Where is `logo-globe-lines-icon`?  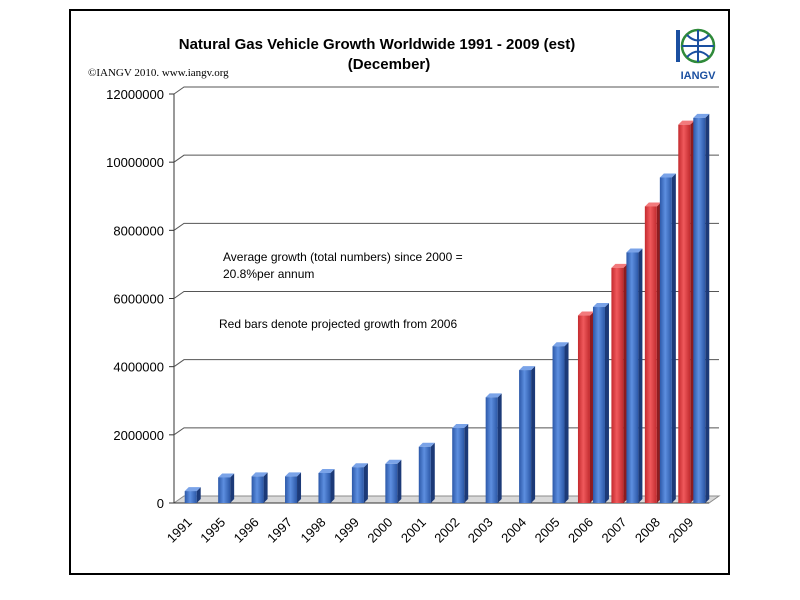 logo-globe-lines-icon is located at coordinates (698, 46).